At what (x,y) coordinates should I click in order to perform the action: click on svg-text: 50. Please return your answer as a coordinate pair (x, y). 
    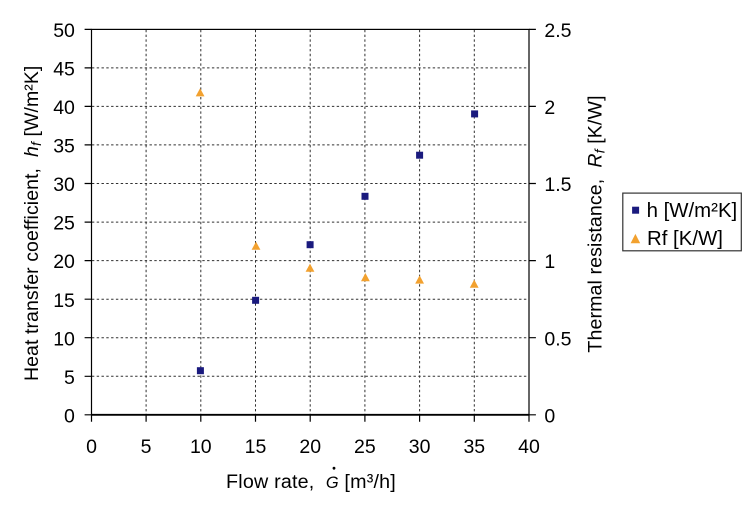
    Looking at the image, I should click on (64, 31).